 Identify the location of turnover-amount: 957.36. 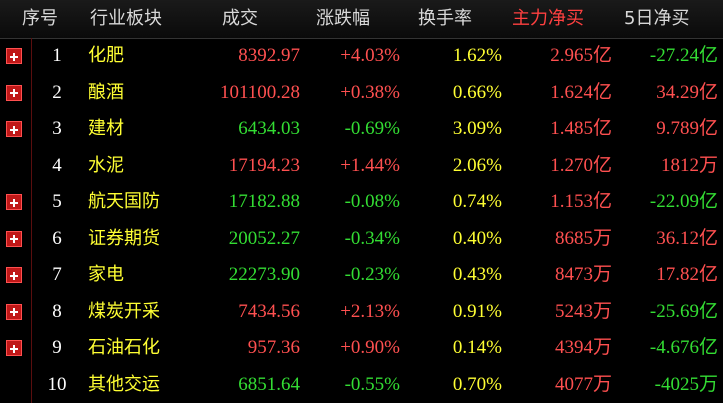
(273, 347).